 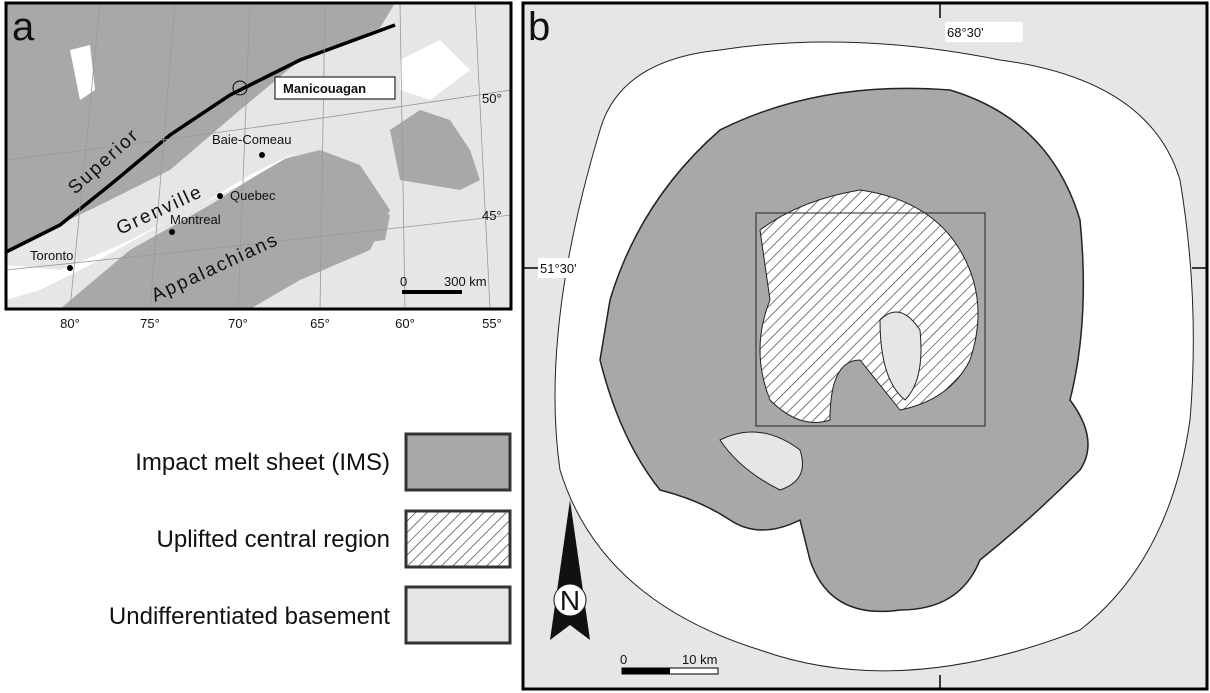 What do you see at coordinates (23, 27) in the screenshot?
I see `panel-label: a` at bounding box center [23, 27].